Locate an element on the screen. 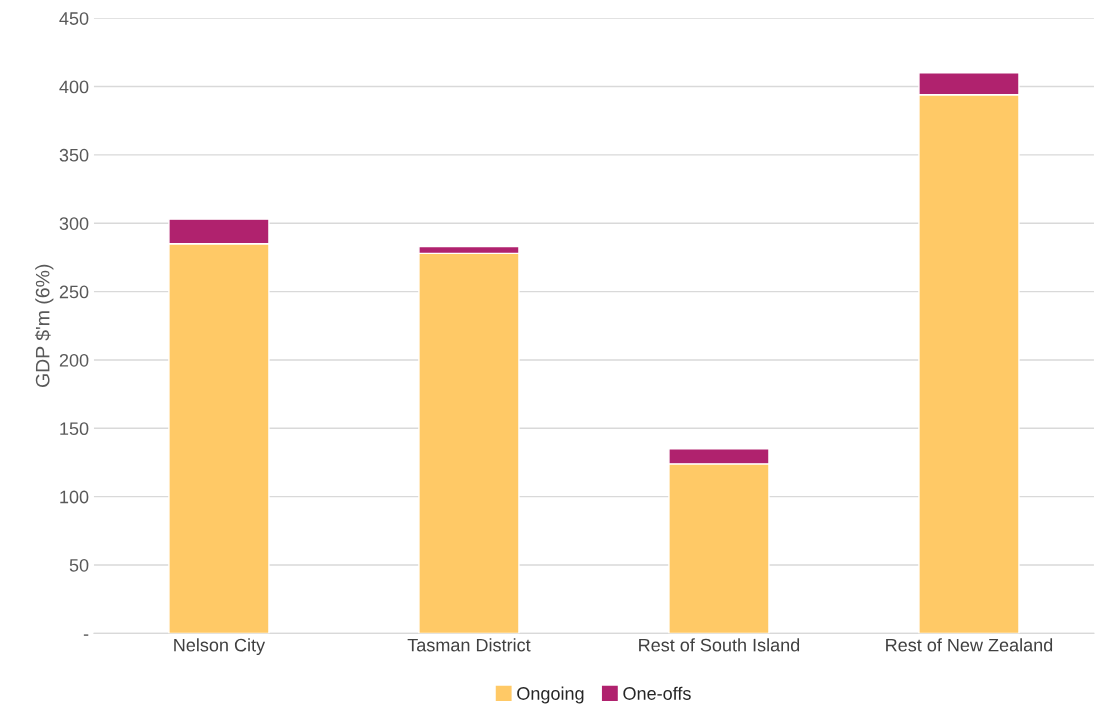  y-tick-label: 350 is located at coordinates (74, 155).